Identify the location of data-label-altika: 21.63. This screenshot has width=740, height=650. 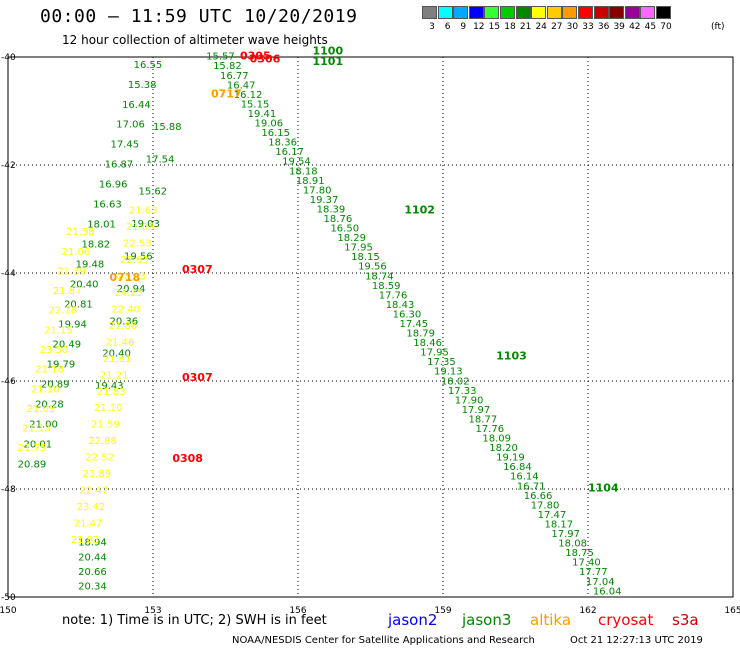
(143, 211).